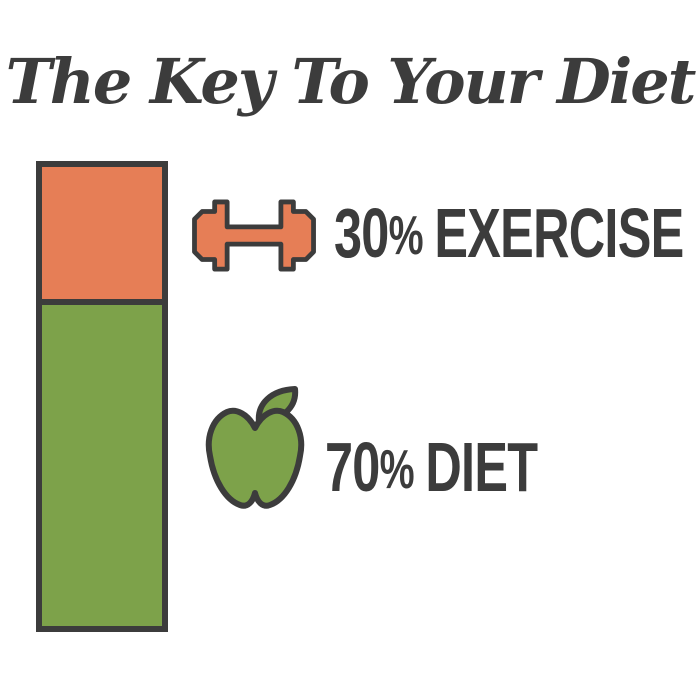 The width and height of the screenshot is (700, 700). What do you see at coordinates (102, 236) in the screenshot?
I see `bar-segment-exercise` at bounding box center [102, 236].